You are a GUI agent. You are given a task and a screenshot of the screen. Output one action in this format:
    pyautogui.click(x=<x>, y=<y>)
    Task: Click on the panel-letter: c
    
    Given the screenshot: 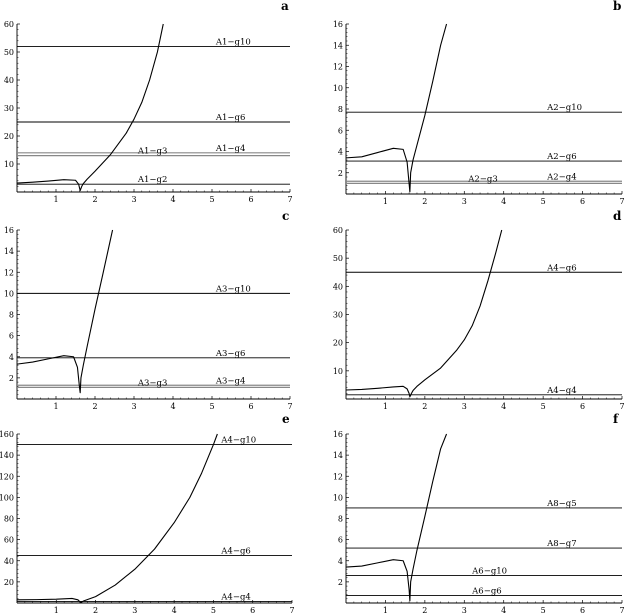 What is the action you would take?
    pyautogui.click(x=285, y=216)
    